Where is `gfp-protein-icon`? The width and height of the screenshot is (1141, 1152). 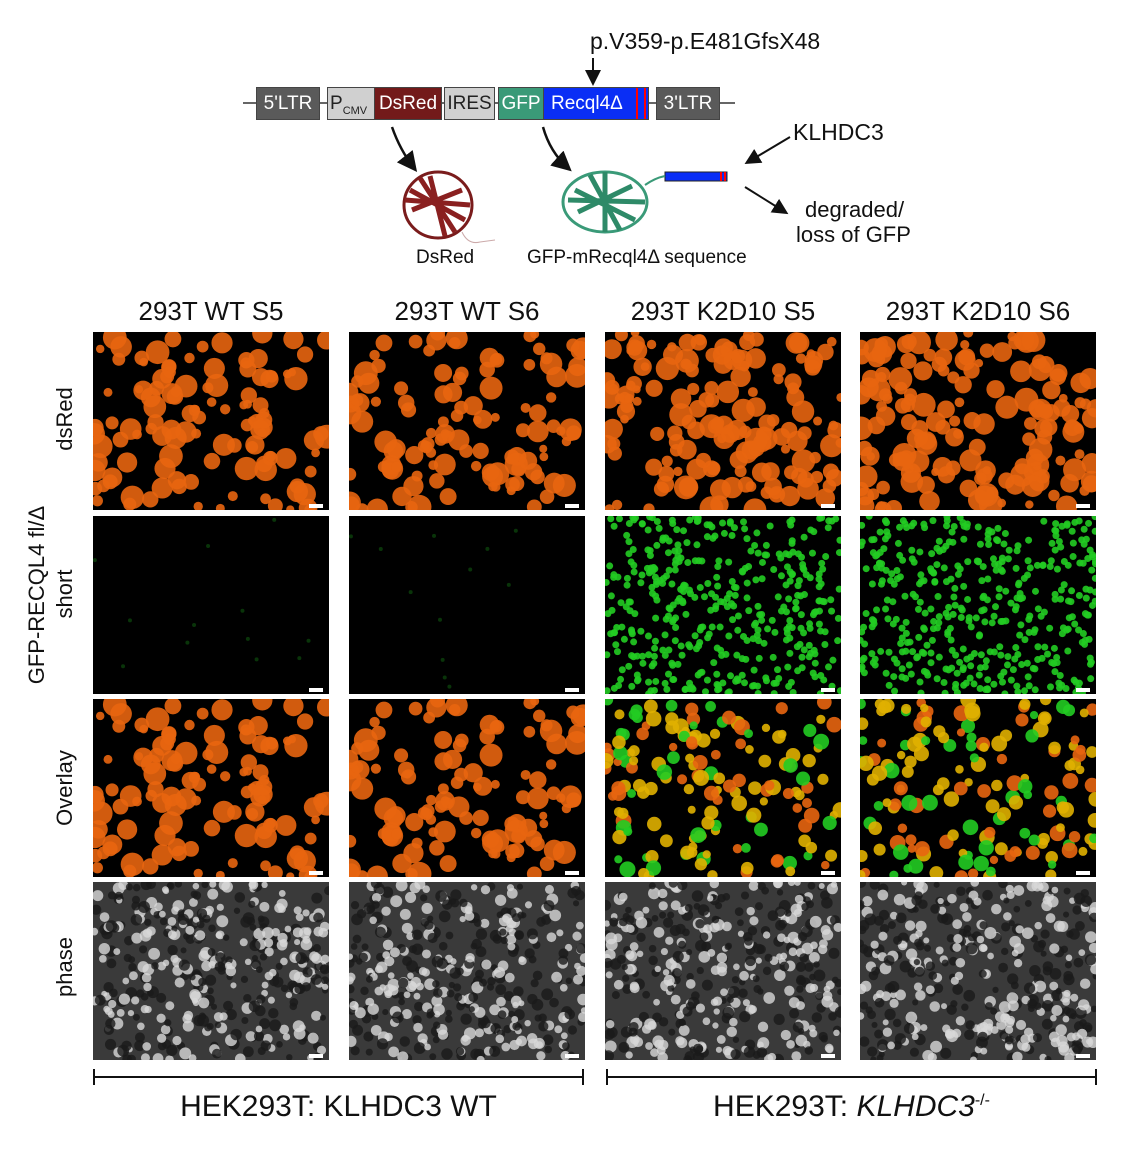 gfp-protein-icon is located at coordinates (613, 202).